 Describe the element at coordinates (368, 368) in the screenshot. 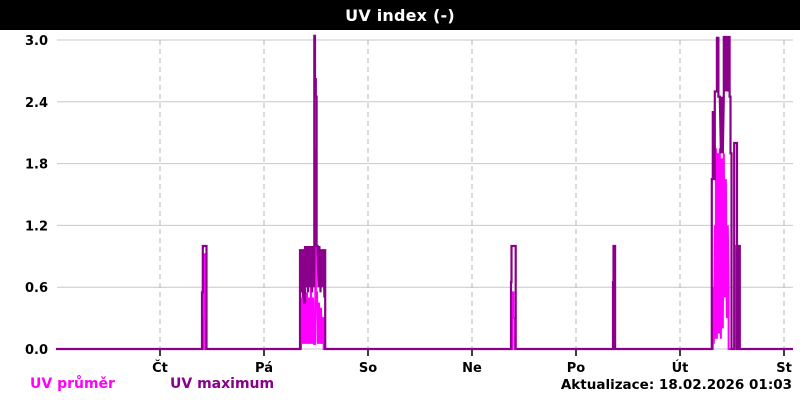

I see `day-tick-label: So` at that location.